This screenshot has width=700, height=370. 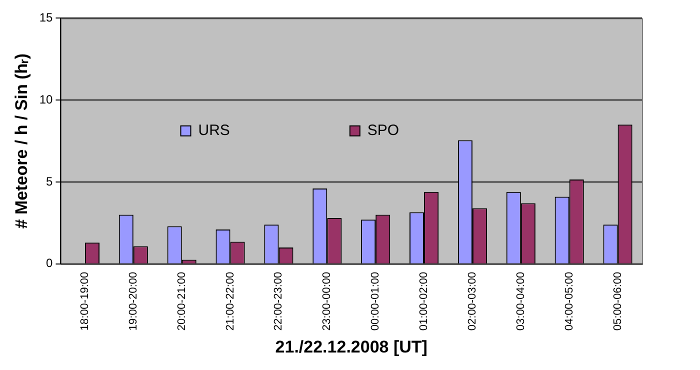 I want to click on x-tick-label: 19:00-20:00, so click(x=133, y=301).